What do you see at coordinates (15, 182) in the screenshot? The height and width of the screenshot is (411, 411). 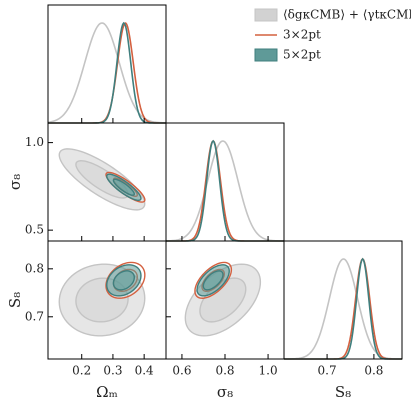 I see `y-axis-label: σ₈` at bounding box center [15, 182].